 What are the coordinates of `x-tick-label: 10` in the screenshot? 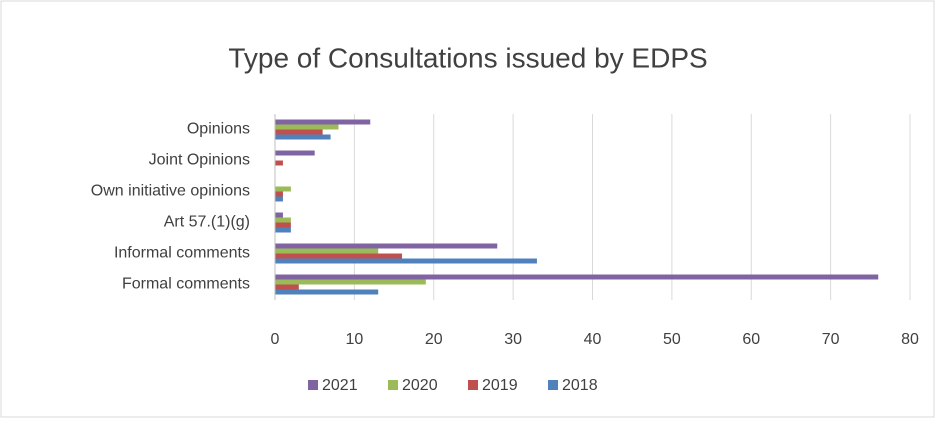 It's located at (354, 339).